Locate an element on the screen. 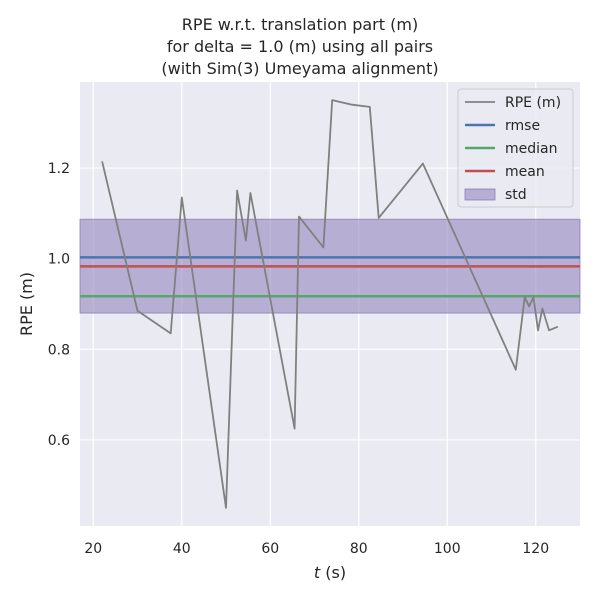  x-tick-label: 40 is located at coordinates (182, 549).